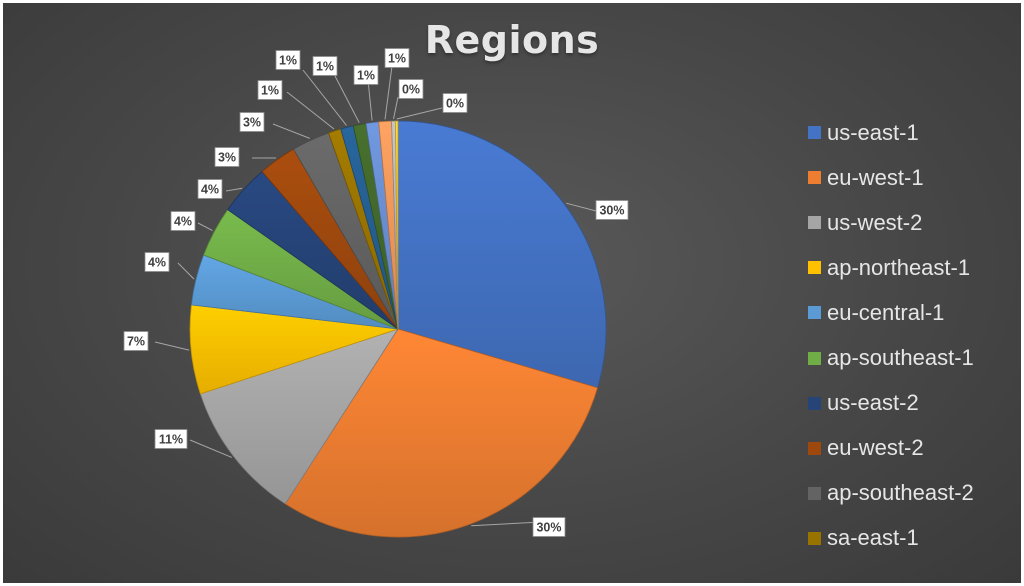 This screenshot has height=586, width=1024. I want to click on legend-item-ap-southeast-1: ap-southeast-1, so click(891, 357).